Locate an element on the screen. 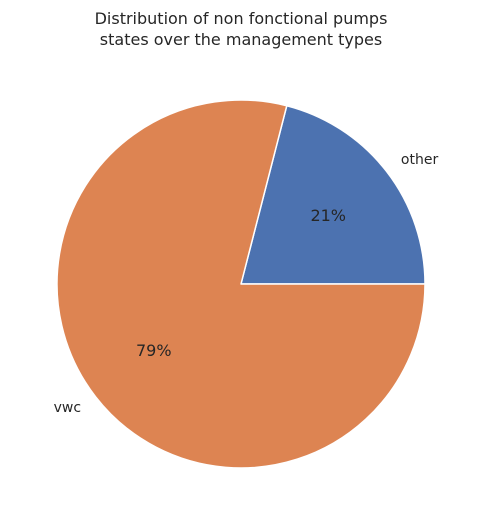  chart-title-line-2: states over the management types is located at coordinates (241, 39).